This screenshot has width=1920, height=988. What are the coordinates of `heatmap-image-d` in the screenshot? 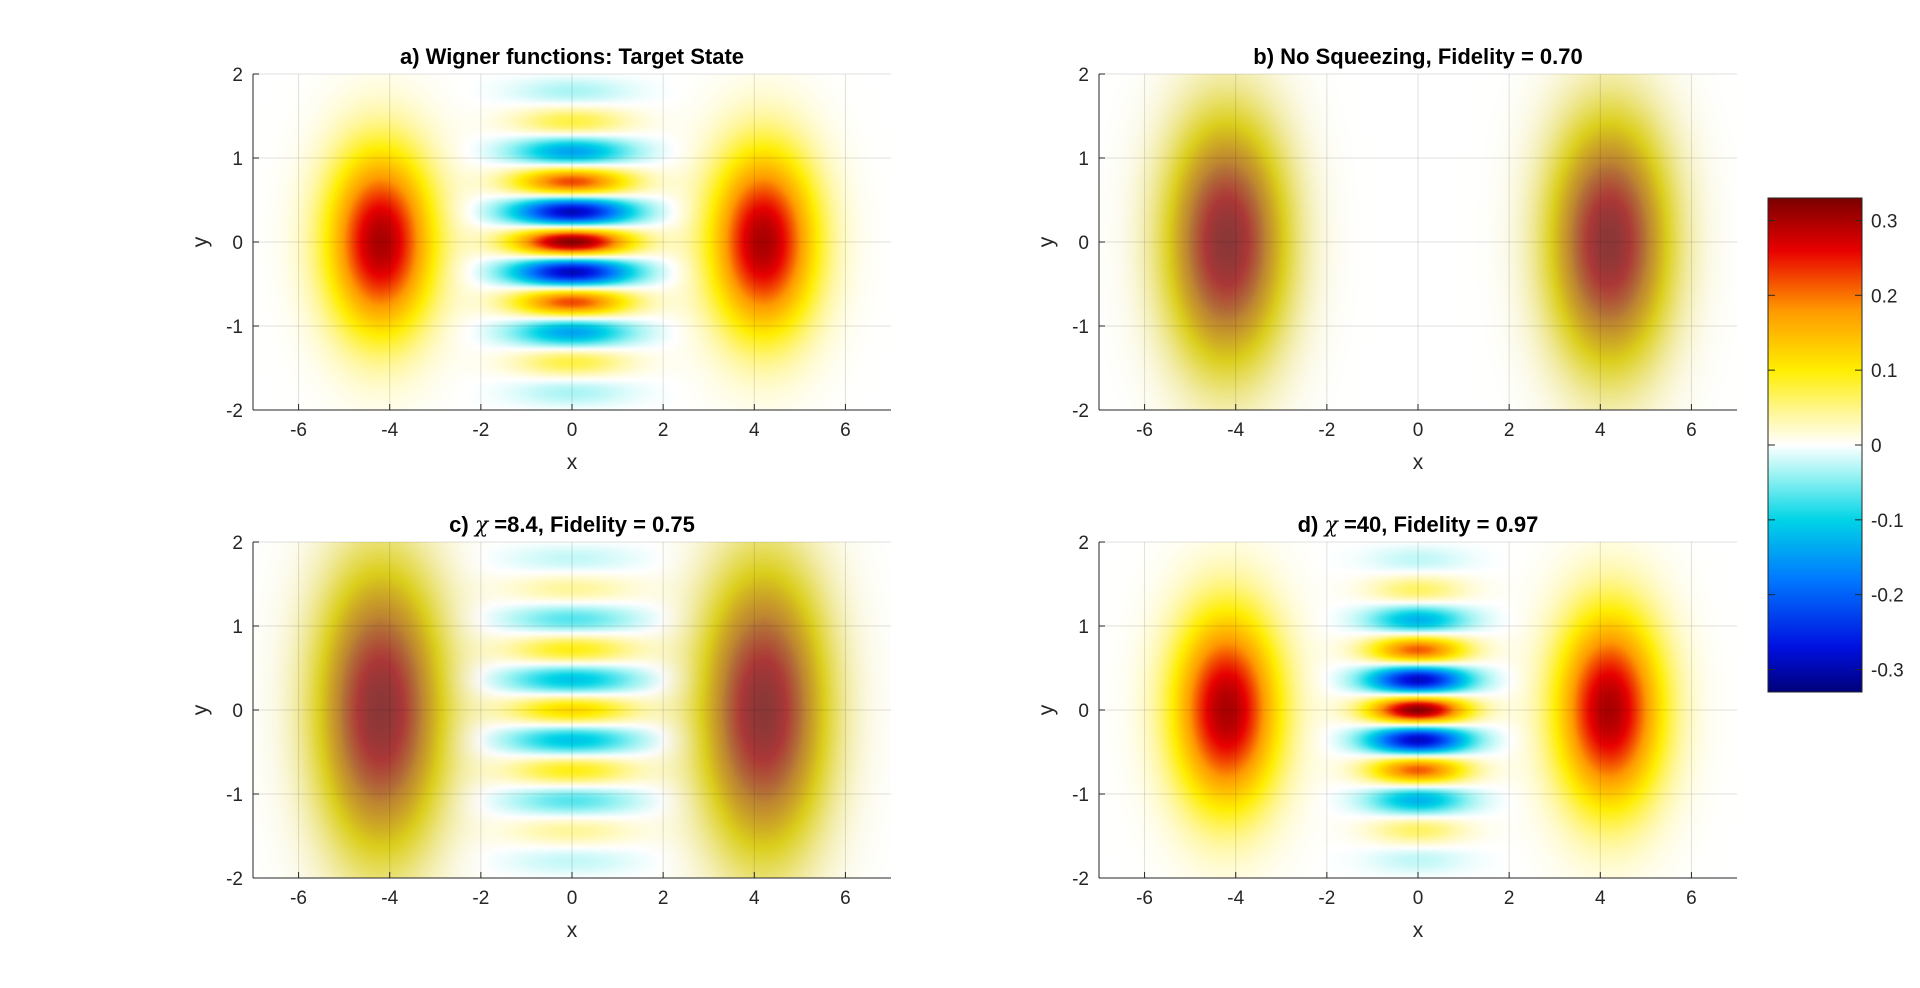 It's located at (1418, 710).